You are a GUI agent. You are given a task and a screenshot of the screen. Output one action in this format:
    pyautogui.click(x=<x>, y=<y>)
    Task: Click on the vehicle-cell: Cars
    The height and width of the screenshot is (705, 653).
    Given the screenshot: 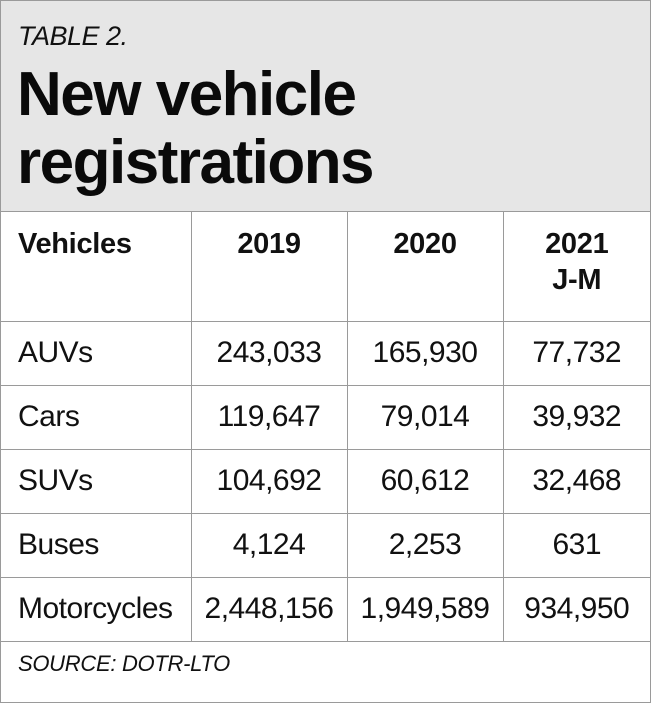 What is the action you would take?
    pyautogui.click(x=96, y=417)
    